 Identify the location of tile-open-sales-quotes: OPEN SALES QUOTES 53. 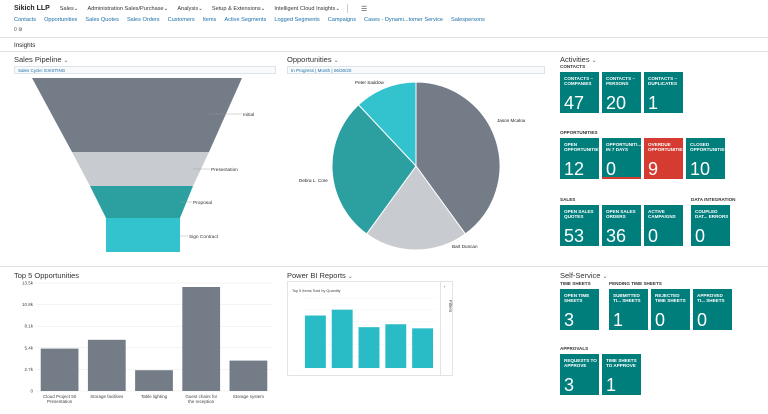
(579, 225).